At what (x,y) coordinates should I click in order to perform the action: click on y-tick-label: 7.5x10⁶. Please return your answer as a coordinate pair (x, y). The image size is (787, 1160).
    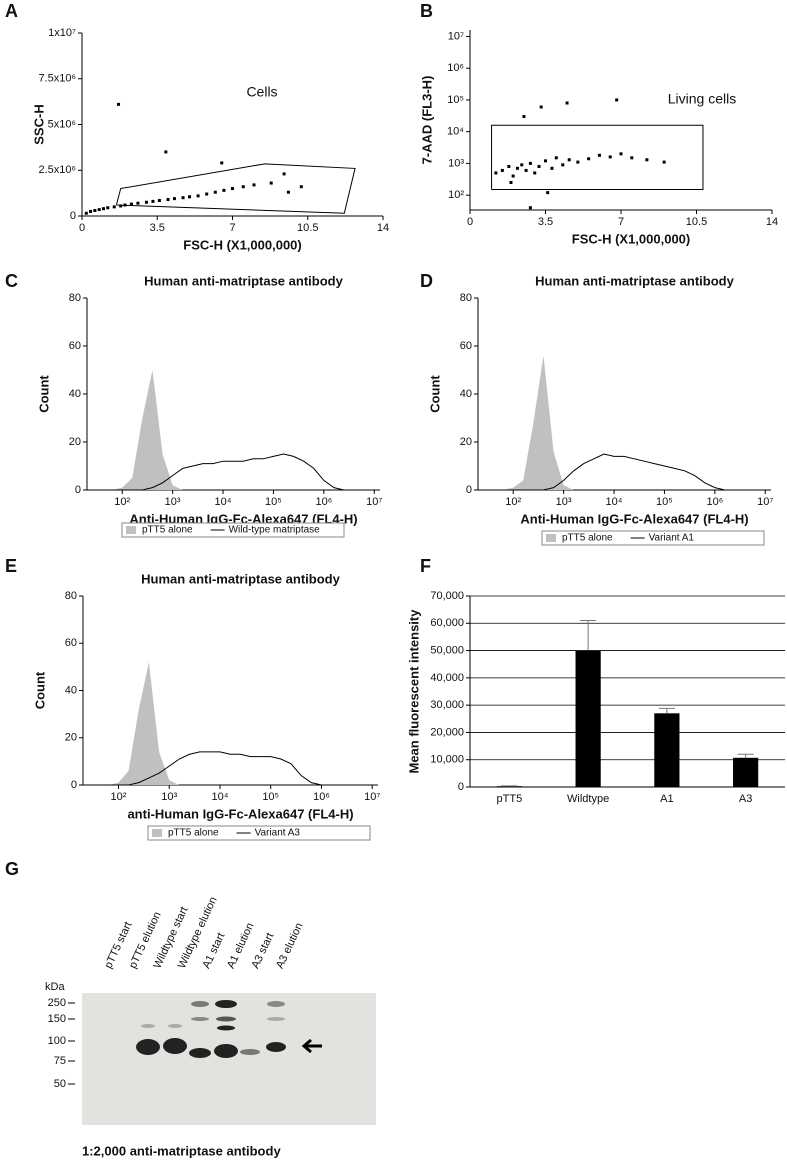
    Looking at the image, I should click on (57, 79).